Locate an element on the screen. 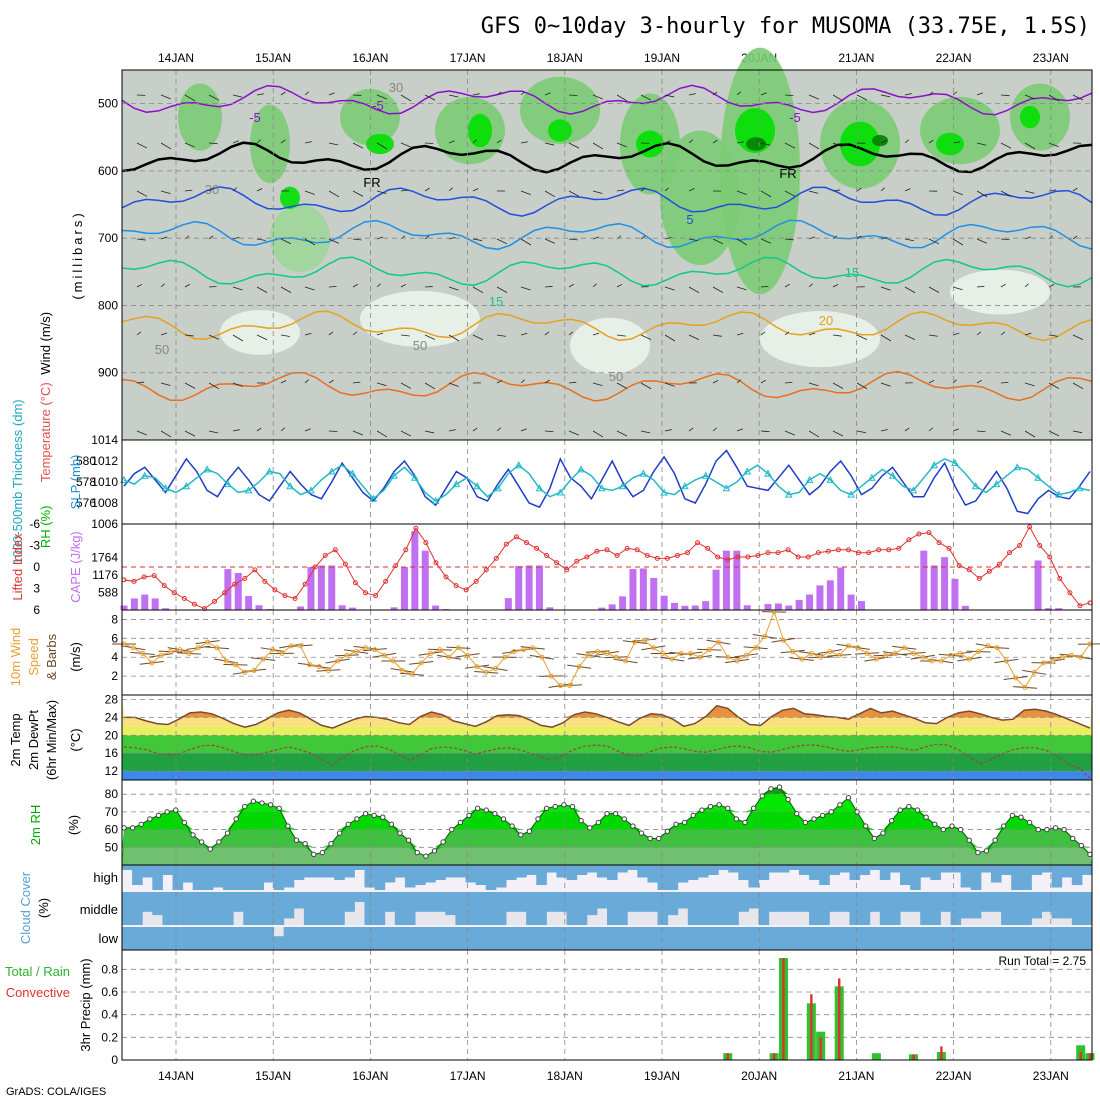  precip-tick-label: 0.6 is located at coordinates (109, 992).